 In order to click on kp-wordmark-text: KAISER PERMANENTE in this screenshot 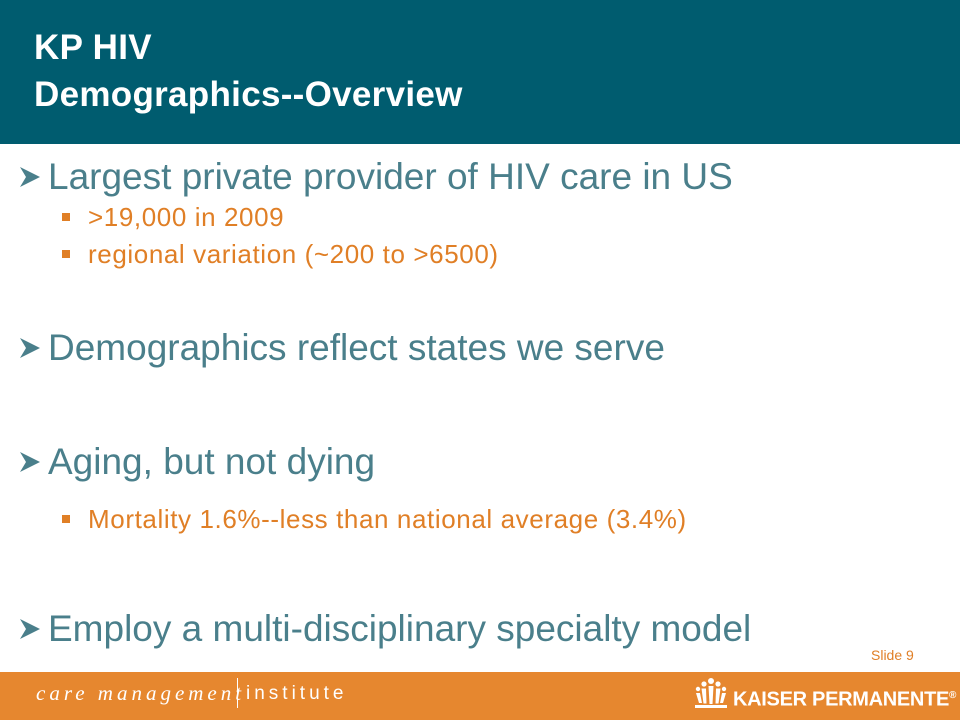, I will do `click(841, 699)`.